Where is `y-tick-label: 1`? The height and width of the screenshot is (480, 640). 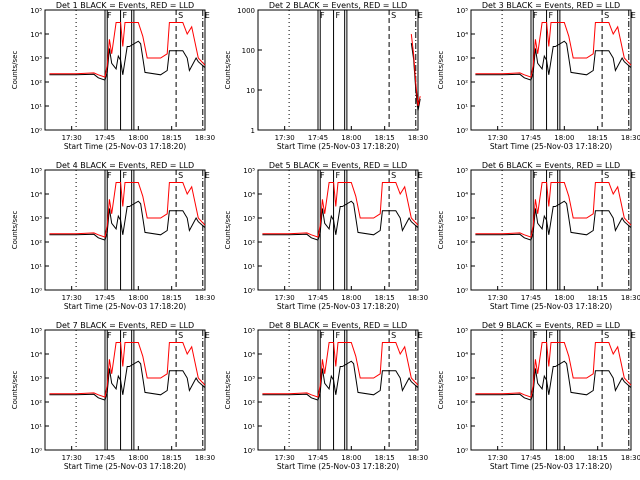 y-tick-label: 1 is located at coordinates (253, 131).